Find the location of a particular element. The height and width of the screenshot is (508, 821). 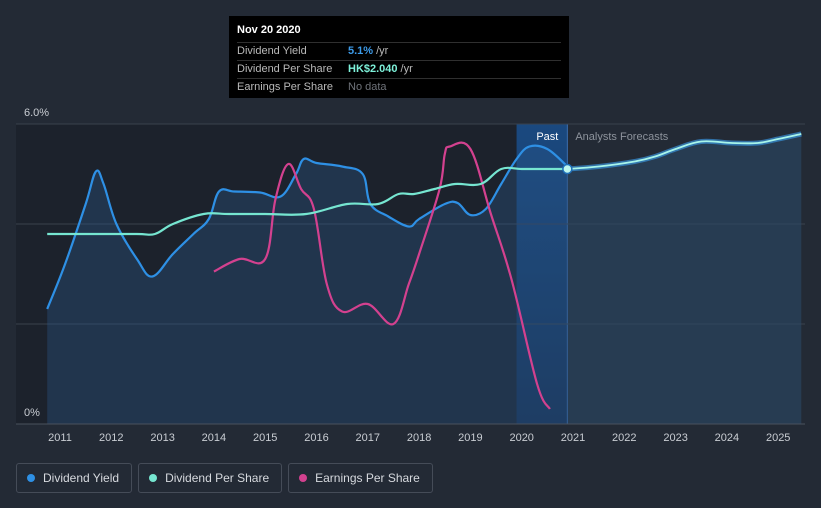

x-tick-label: 2017 is located at coordinates (368, 438).